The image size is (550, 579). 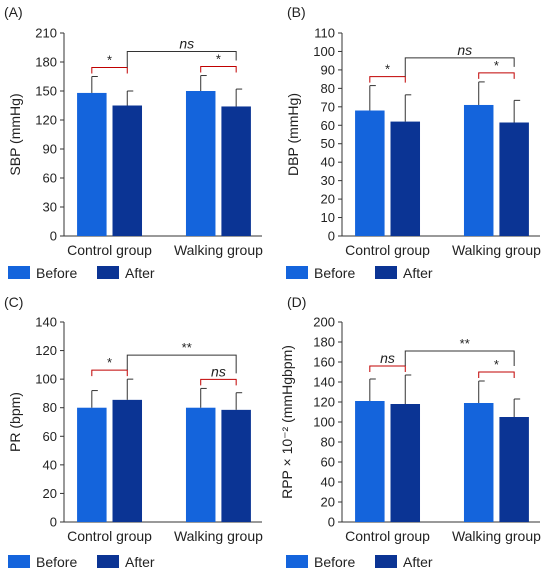 I want to click on y-tick-label: 90, so click(x=50, y=149).